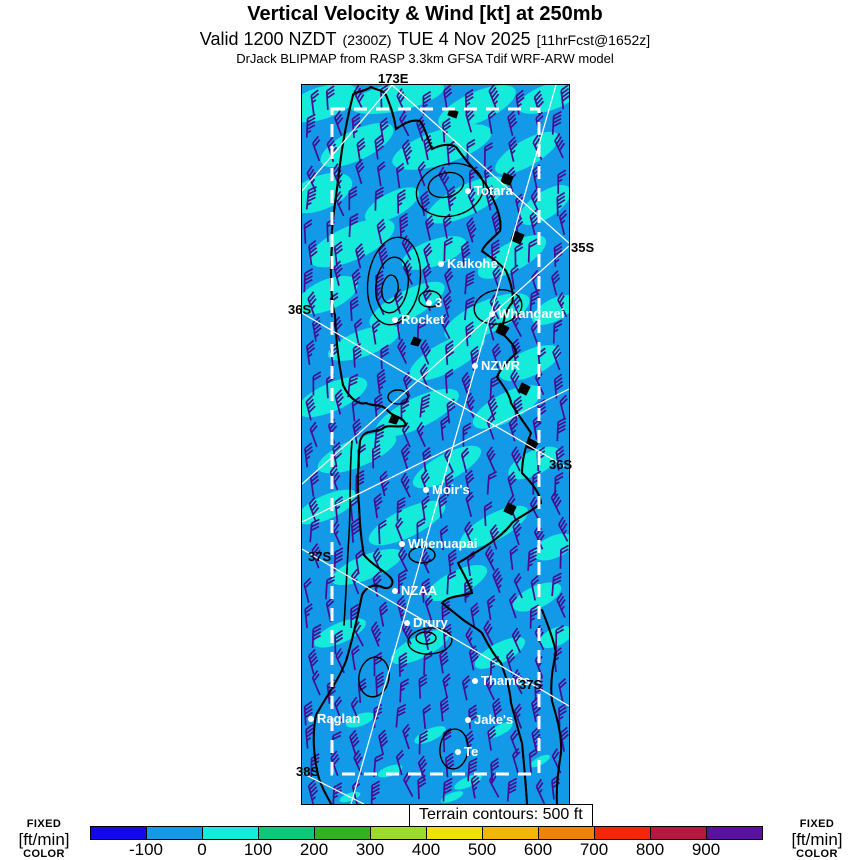  What do you see at coordinates (300, 309) in the screenshot?
I see `grid-label-36s: 36S` at bounding box center [300, 309].